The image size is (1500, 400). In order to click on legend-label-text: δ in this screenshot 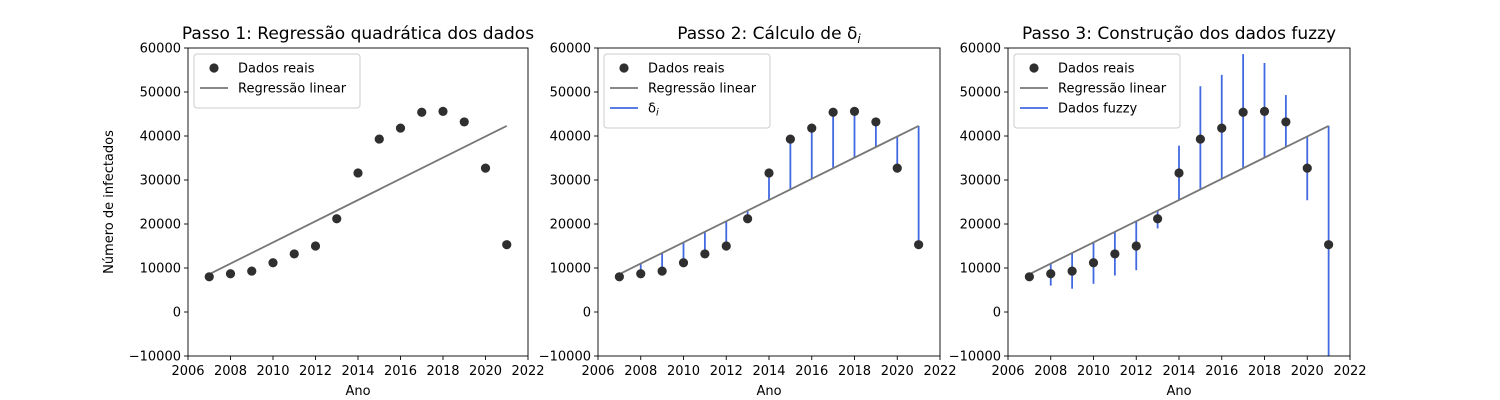, I will do `click(652, 109)`.